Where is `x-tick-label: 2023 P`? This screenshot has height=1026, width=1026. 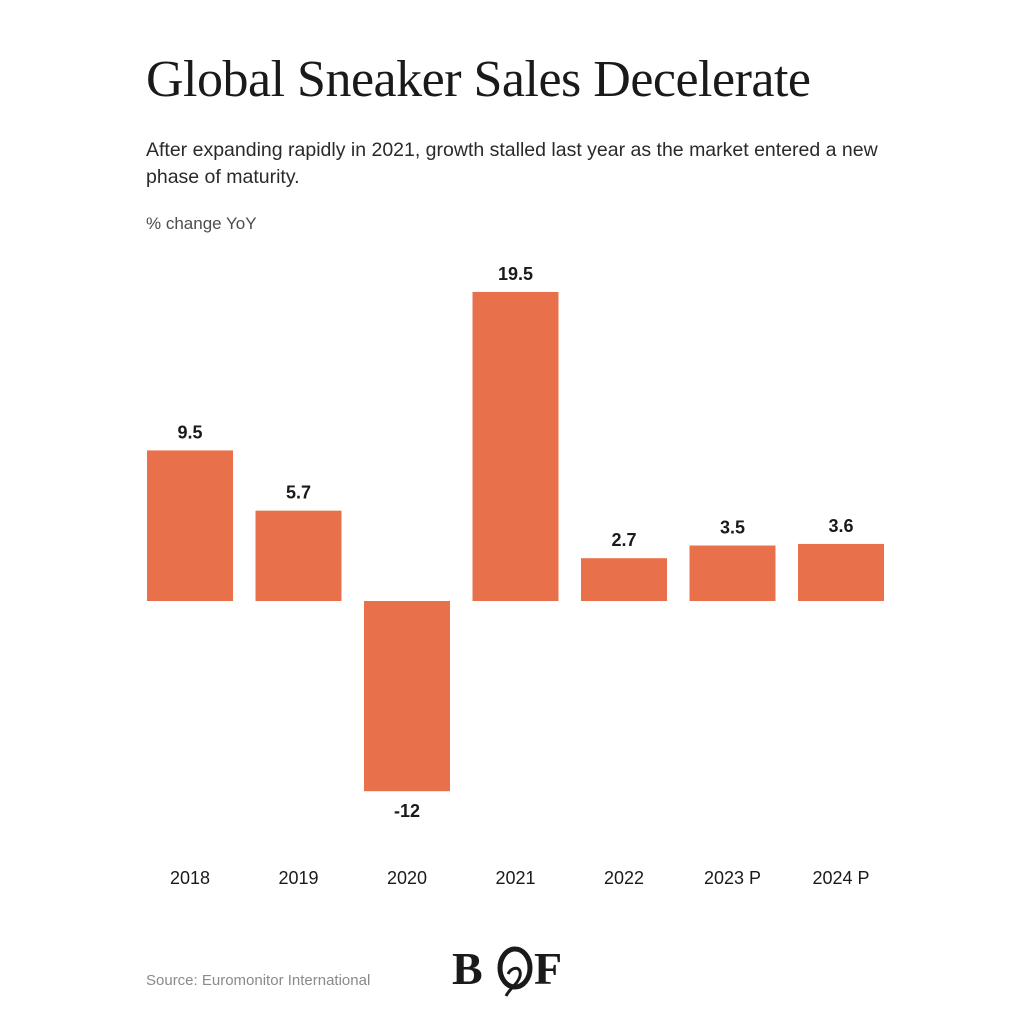
x-tick-label: 2023 P is located at coordinates (732, 878).